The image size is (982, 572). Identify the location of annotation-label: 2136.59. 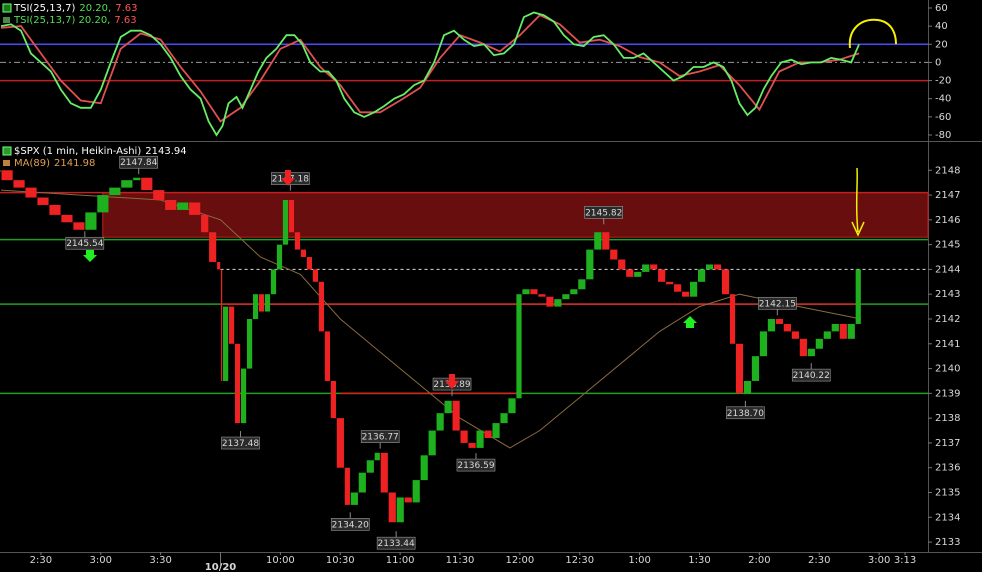
(475, 466).